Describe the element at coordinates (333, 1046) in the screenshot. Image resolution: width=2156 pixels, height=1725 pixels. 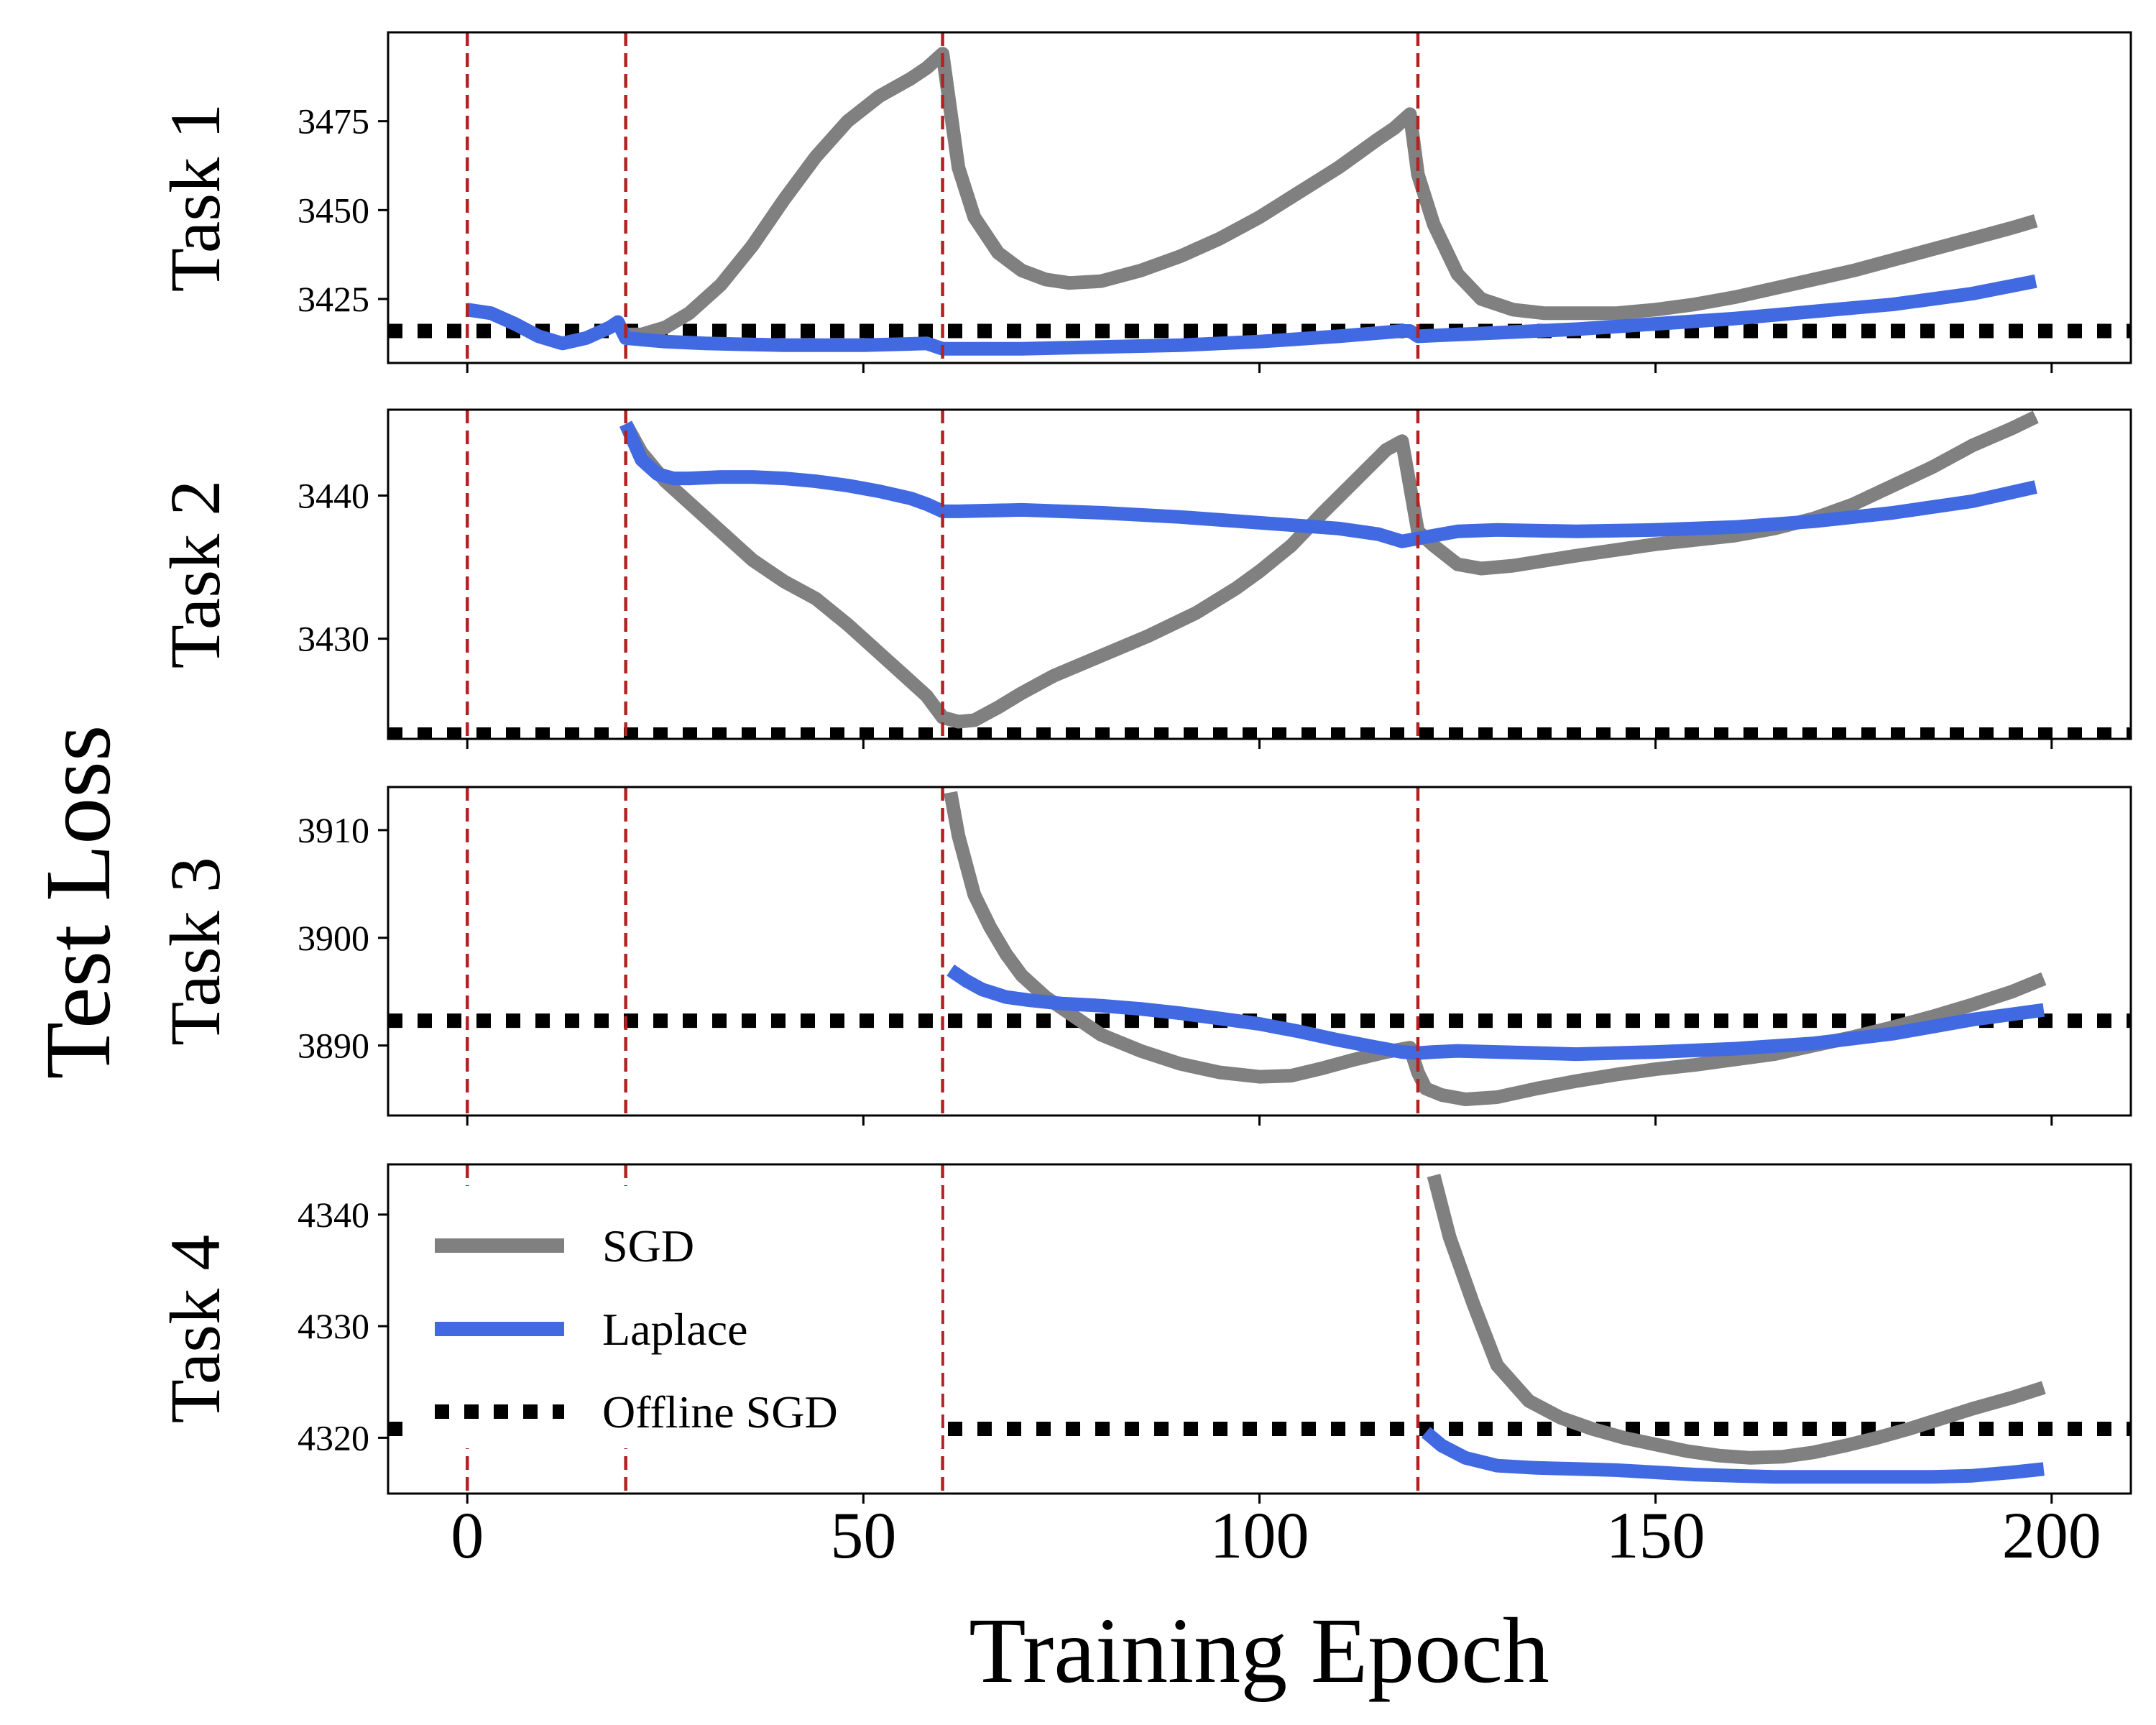
I see `y-tick-label: 3890` at that location.